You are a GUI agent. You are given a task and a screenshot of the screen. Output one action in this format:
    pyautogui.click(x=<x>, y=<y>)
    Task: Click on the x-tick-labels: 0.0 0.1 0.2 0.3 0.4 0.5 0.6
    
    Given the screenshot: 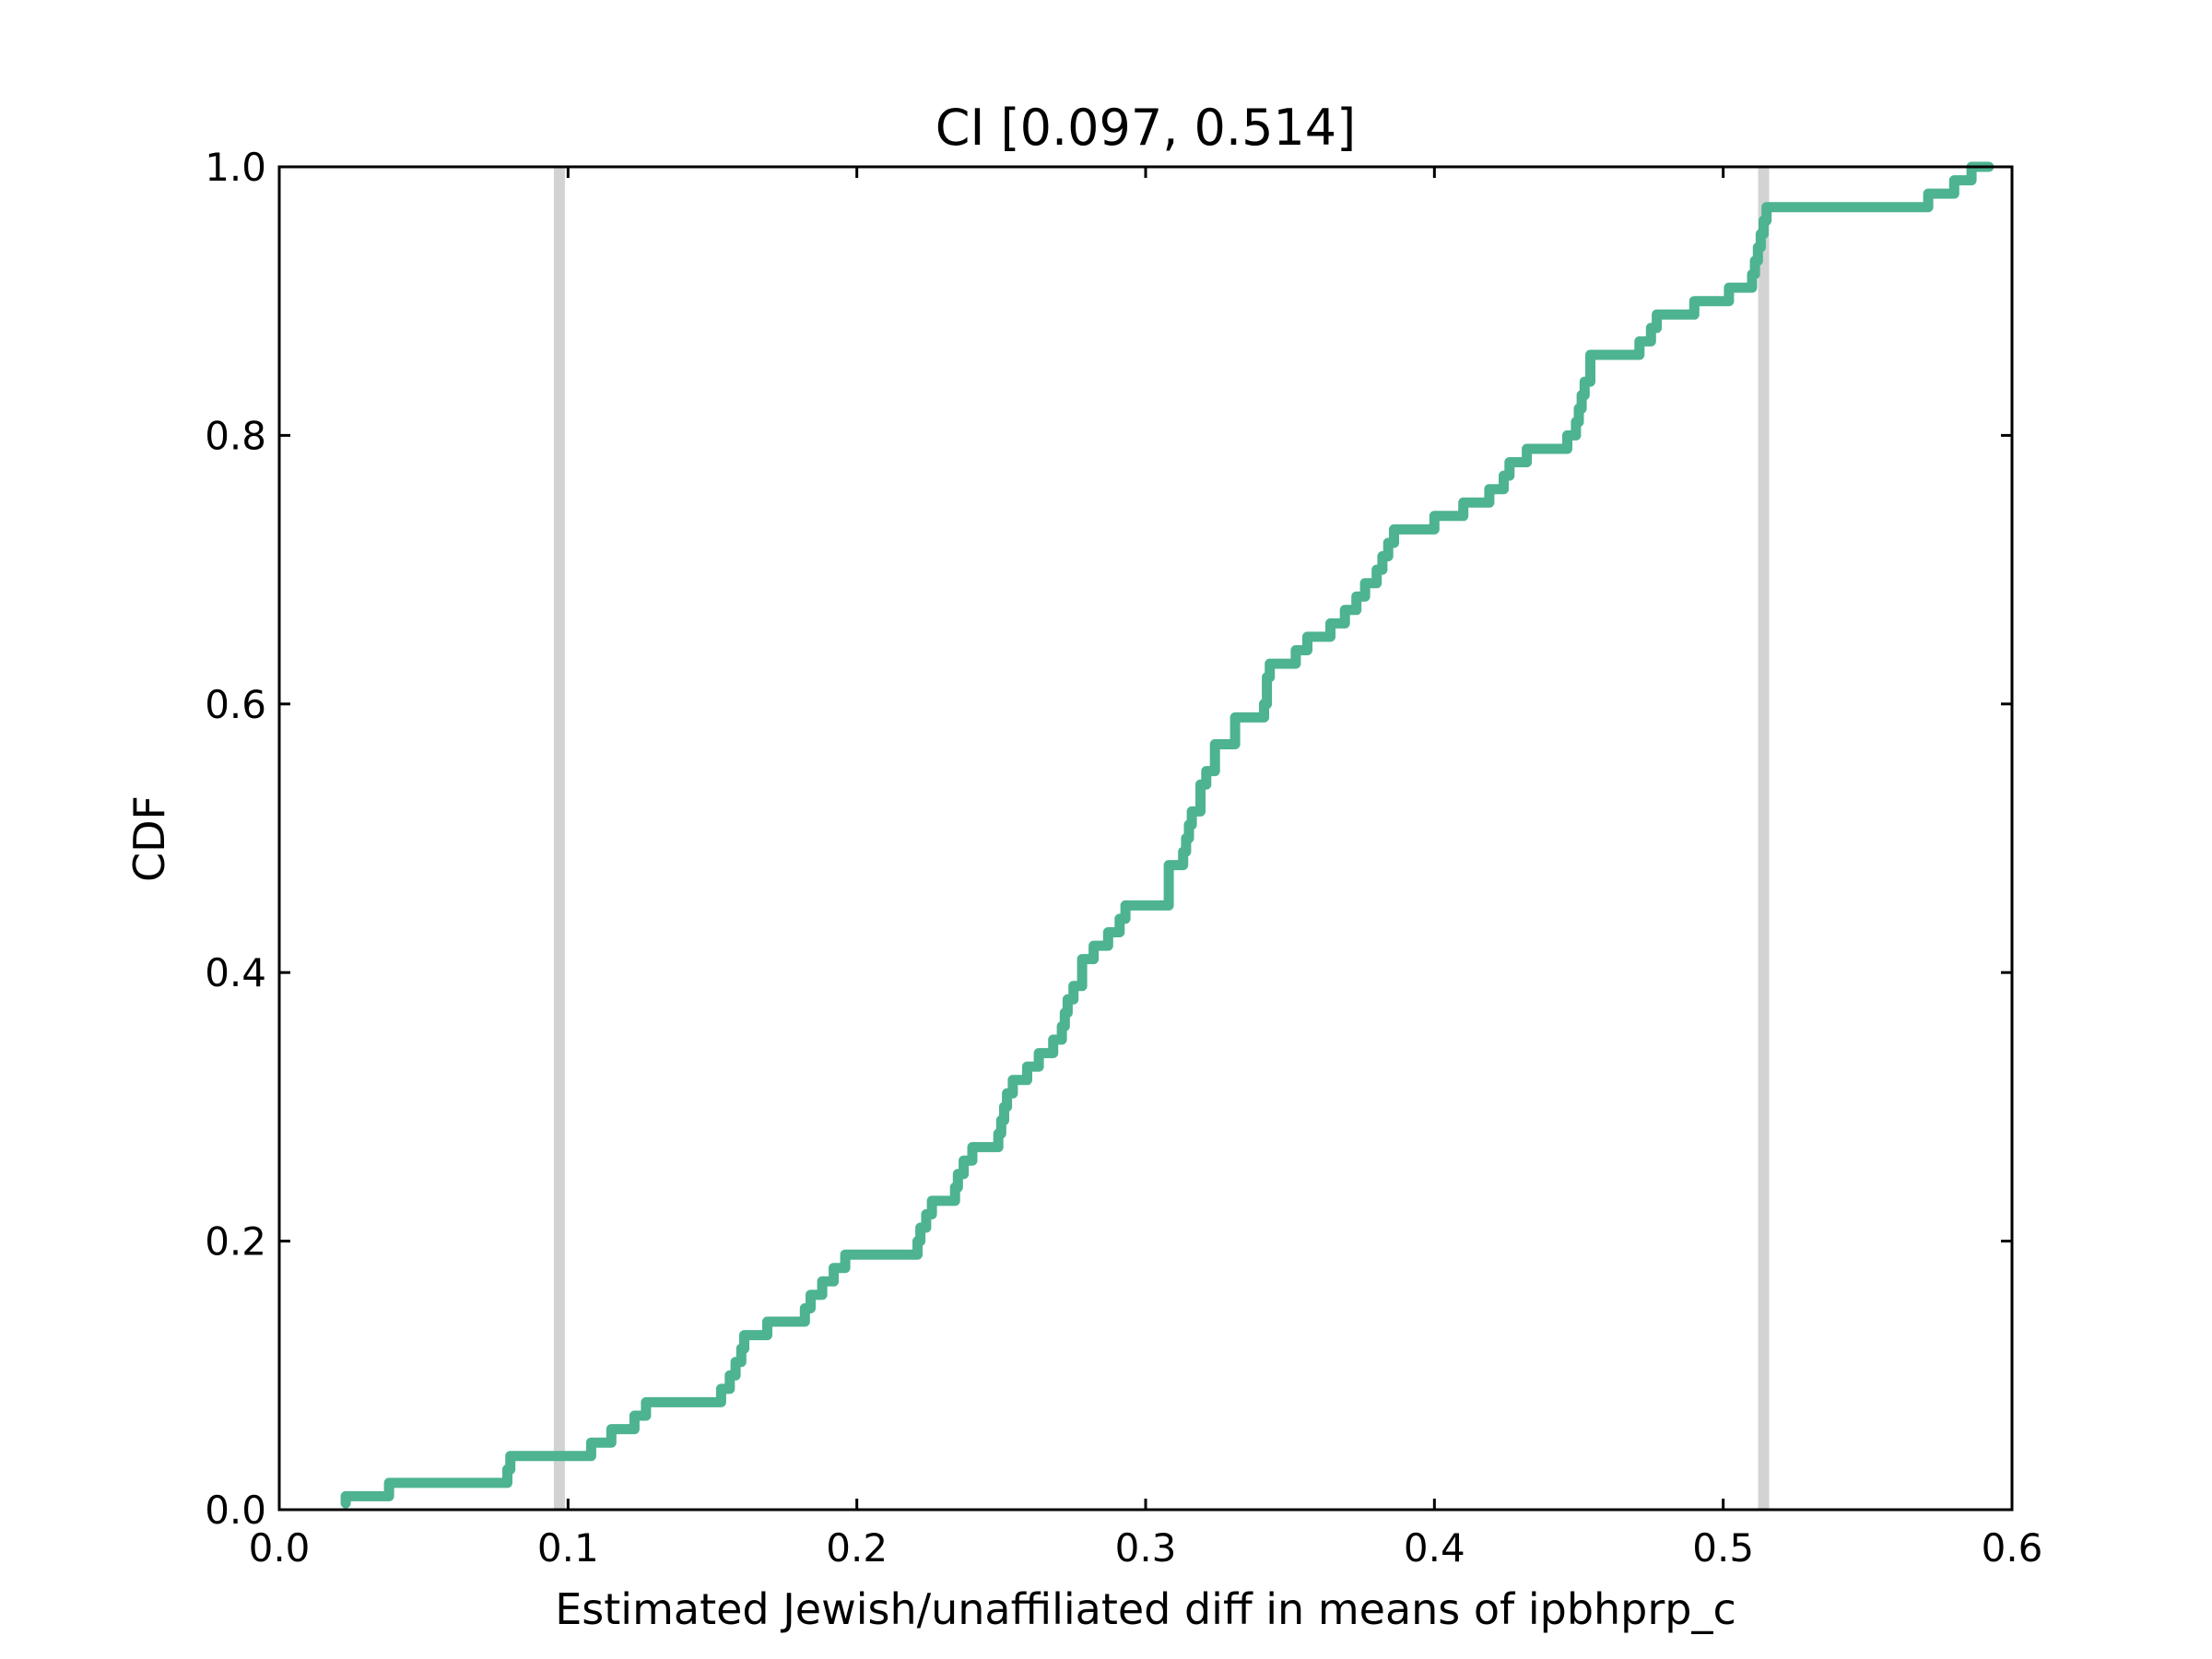 What is the action you would take?
    pyautogui.click(x=1146, y=1548)
    